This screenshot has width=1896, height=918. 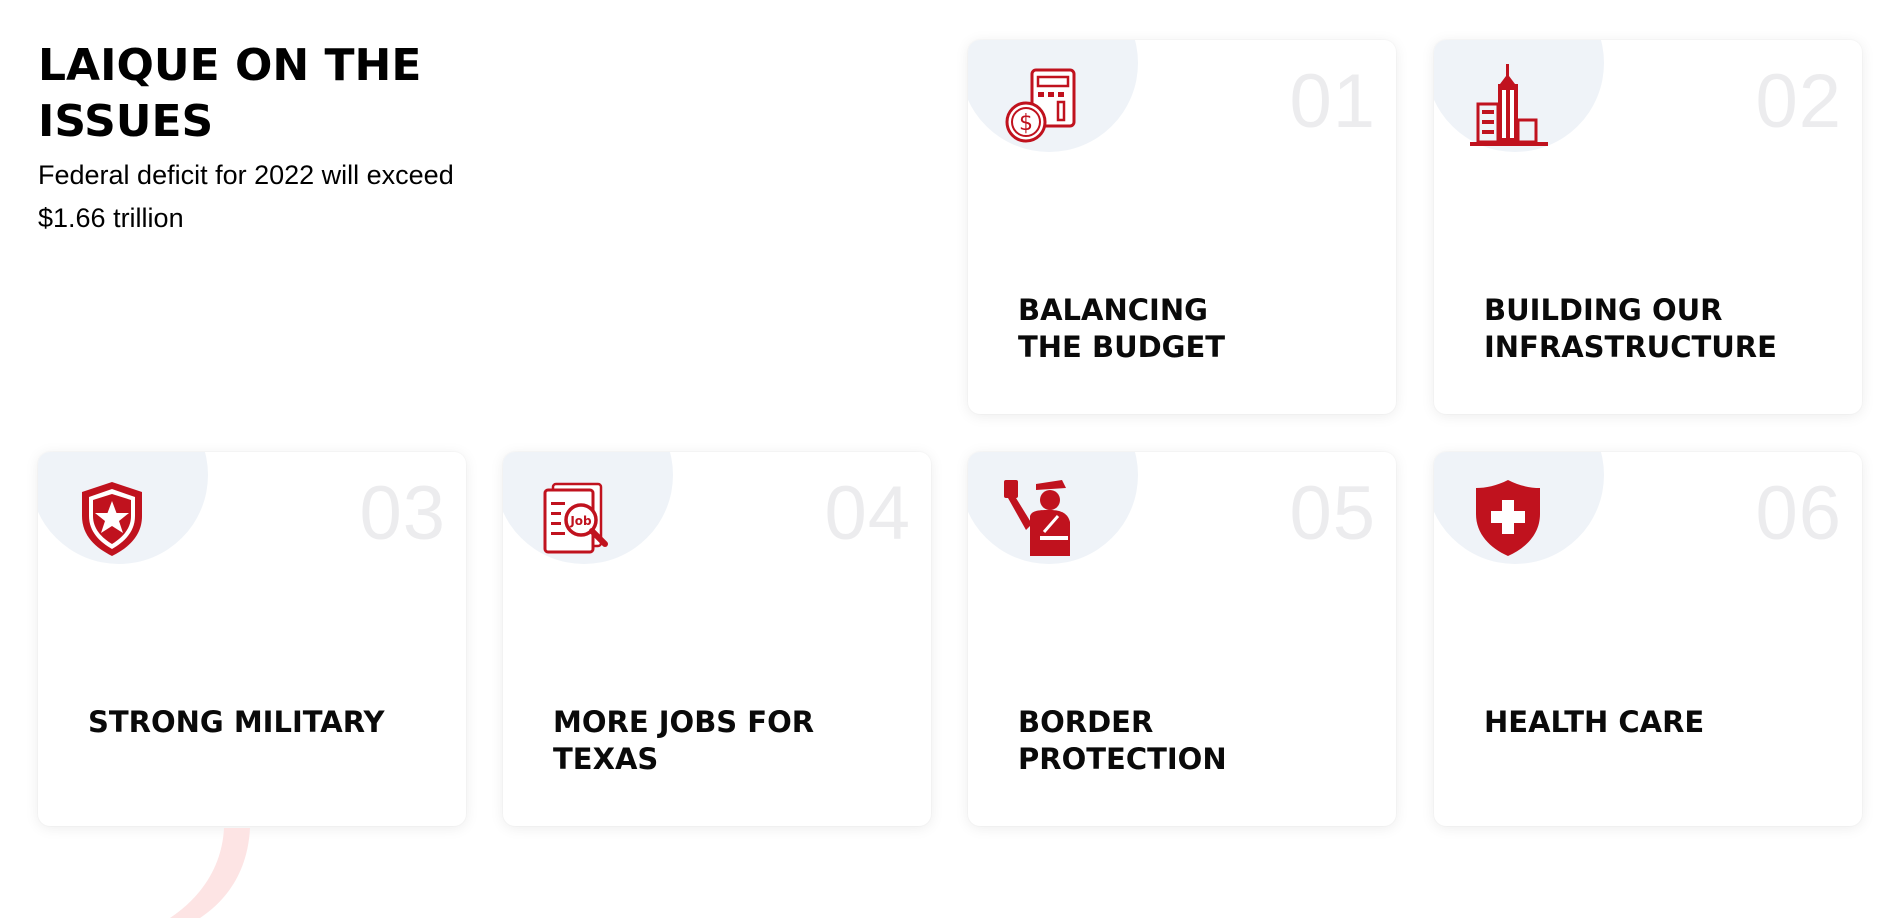 I want to click on job-search-icon: Job, so click(x=577, y=518).